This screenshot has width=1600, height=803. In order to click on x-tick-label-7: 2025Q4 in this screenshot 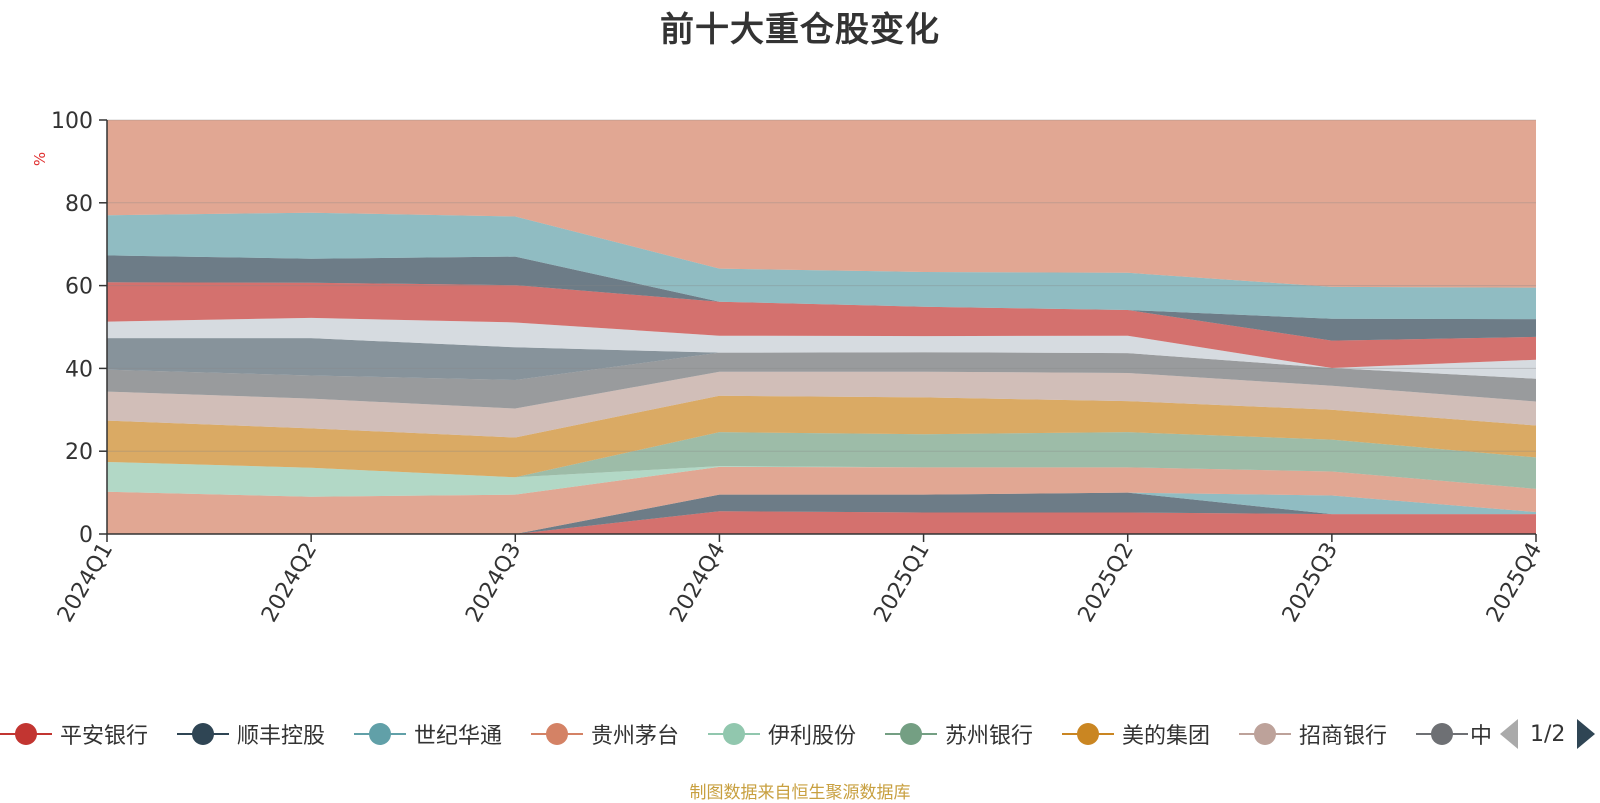, I will do `click(1514, 583)`.